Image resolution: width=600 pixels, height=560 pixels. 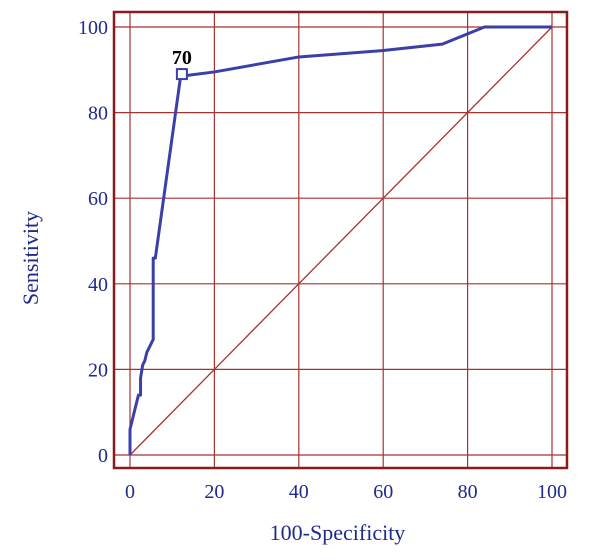 I want to click on x-tick-label: 20, so click(x=214, y=492).